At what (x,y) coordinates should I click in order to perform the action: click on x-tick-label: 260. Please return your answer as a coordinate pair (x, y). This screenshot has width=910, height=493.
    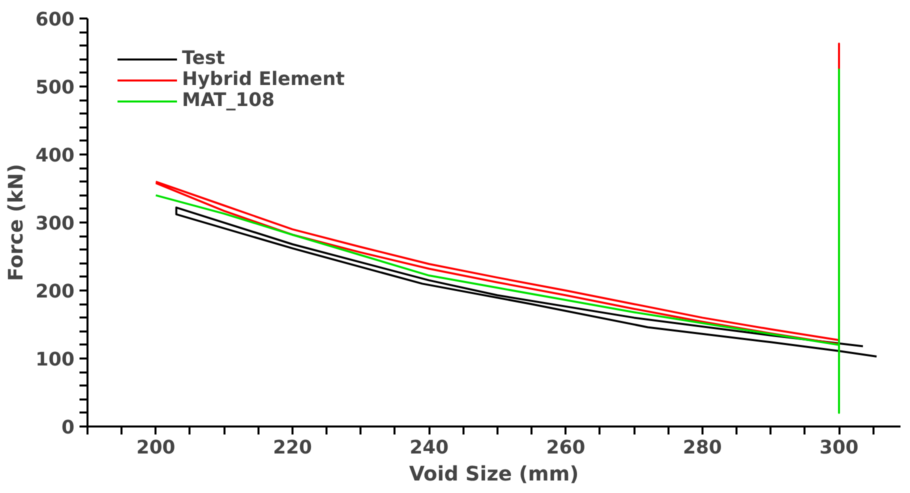
    Looking at the image, I should click on (566, 448).